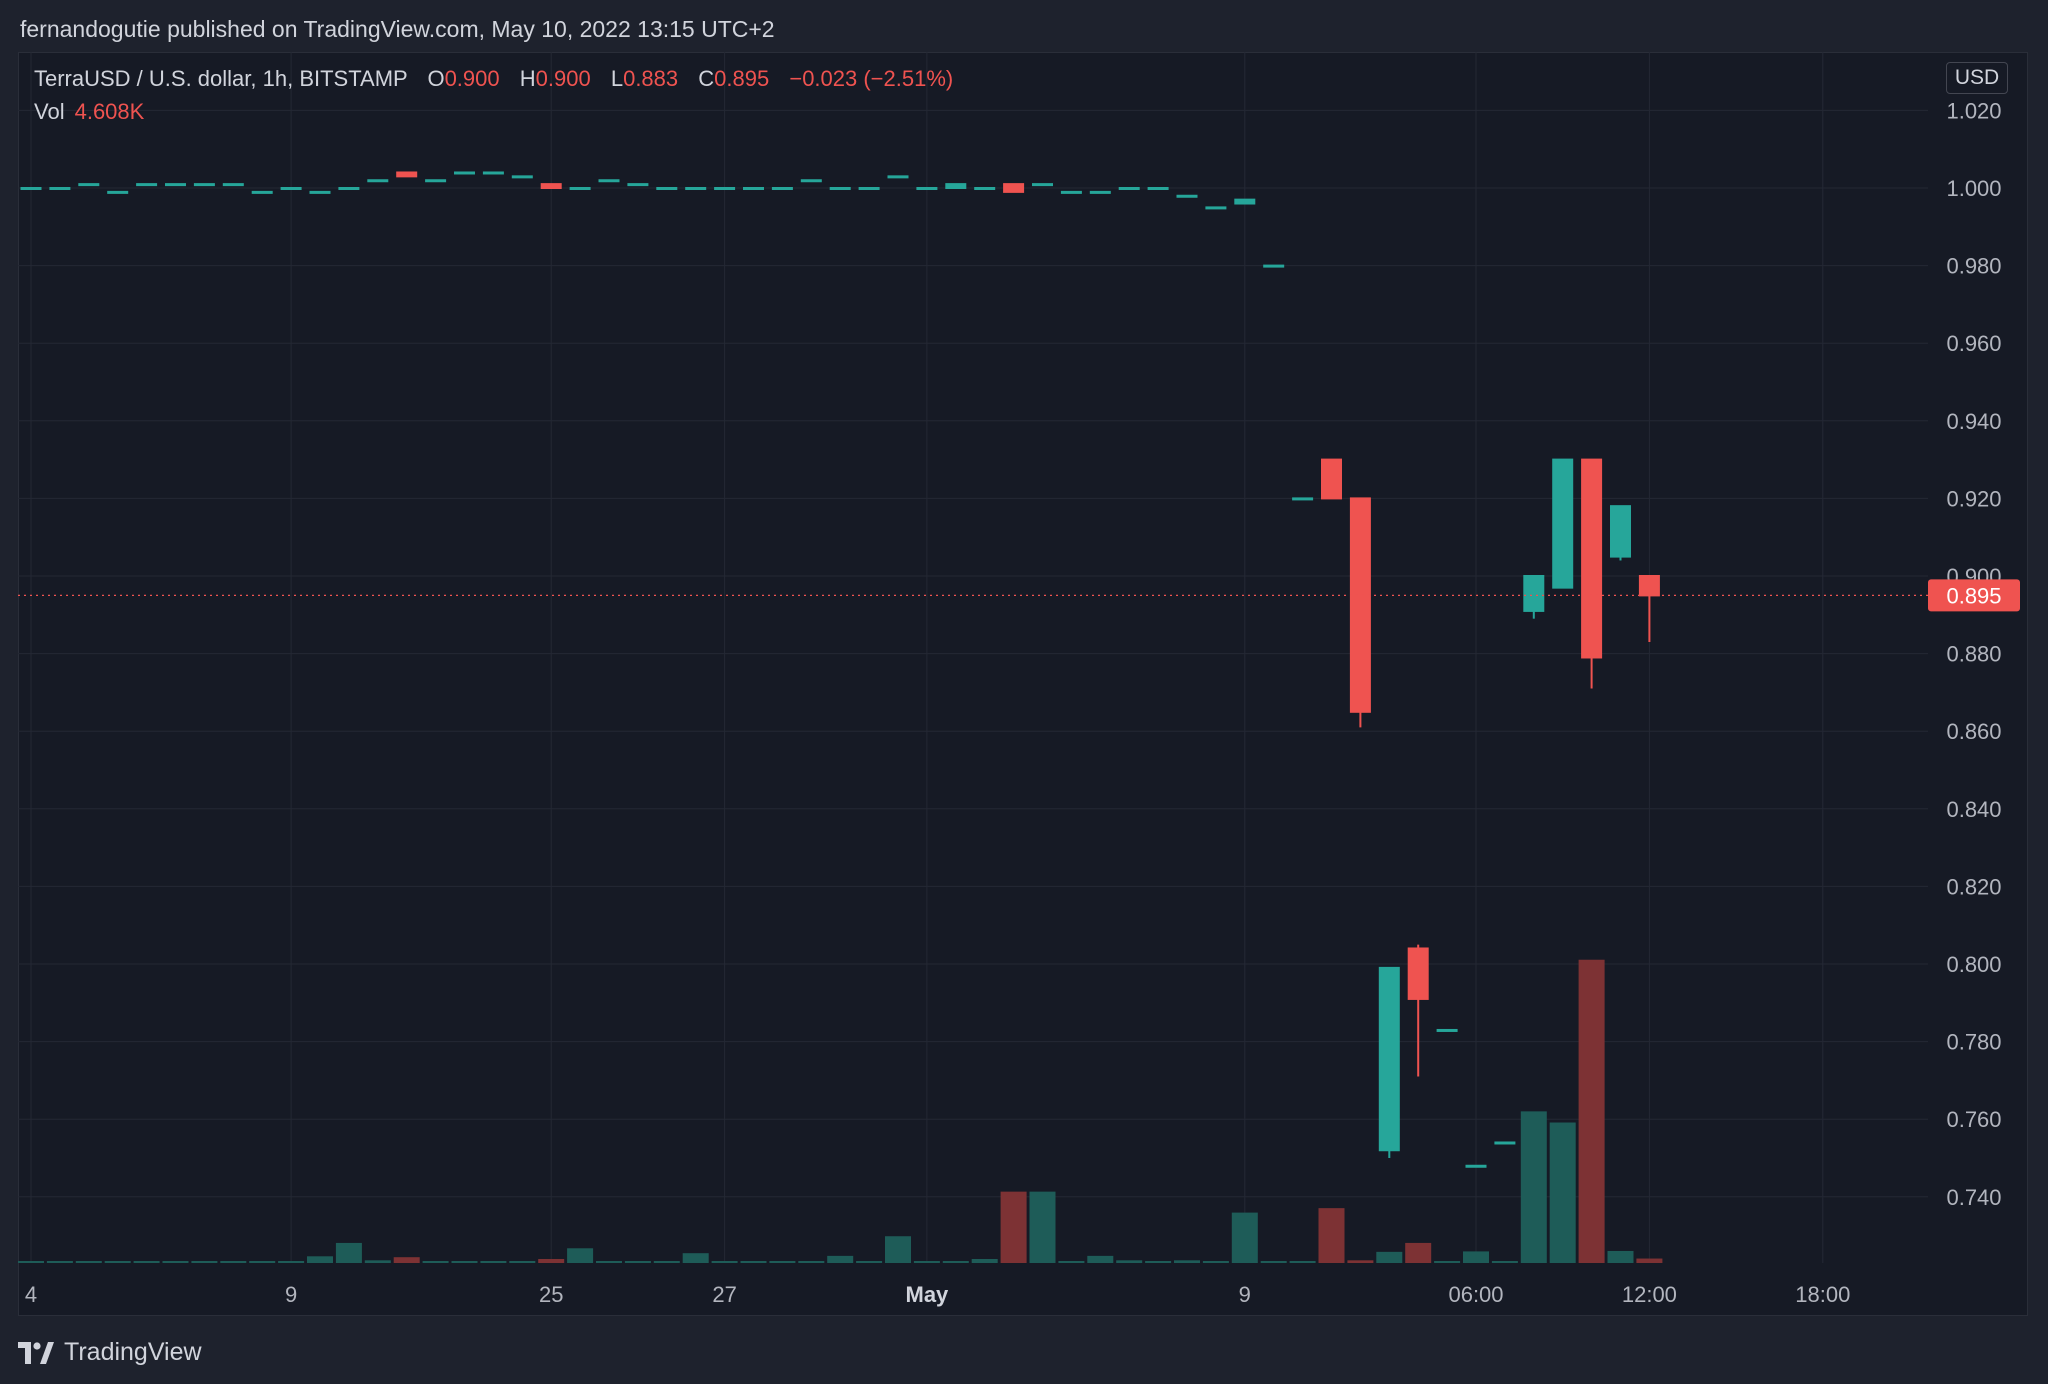  Describe the element at coordinates (1977, 78) in the screenshot. I see `currency-button: USD` at that location.